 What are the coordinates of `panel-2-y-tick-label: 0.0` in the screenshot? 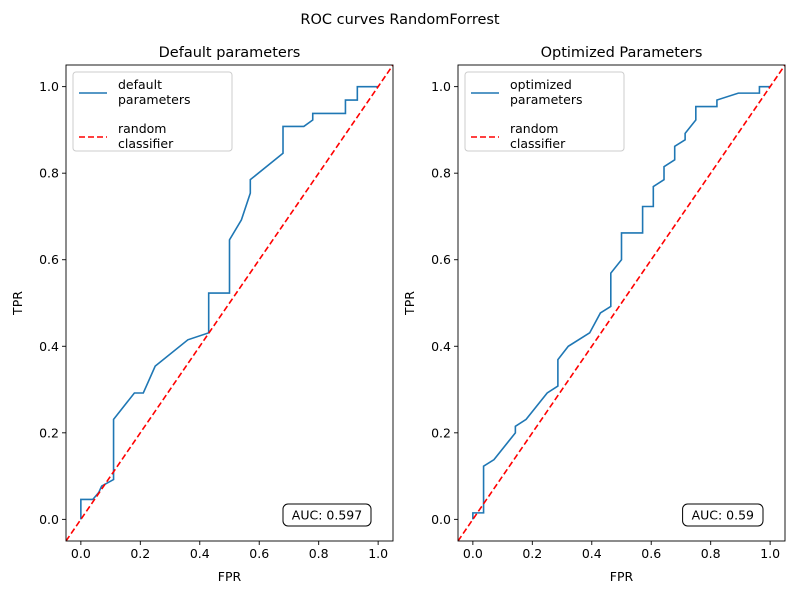 It's located at (441, 519).